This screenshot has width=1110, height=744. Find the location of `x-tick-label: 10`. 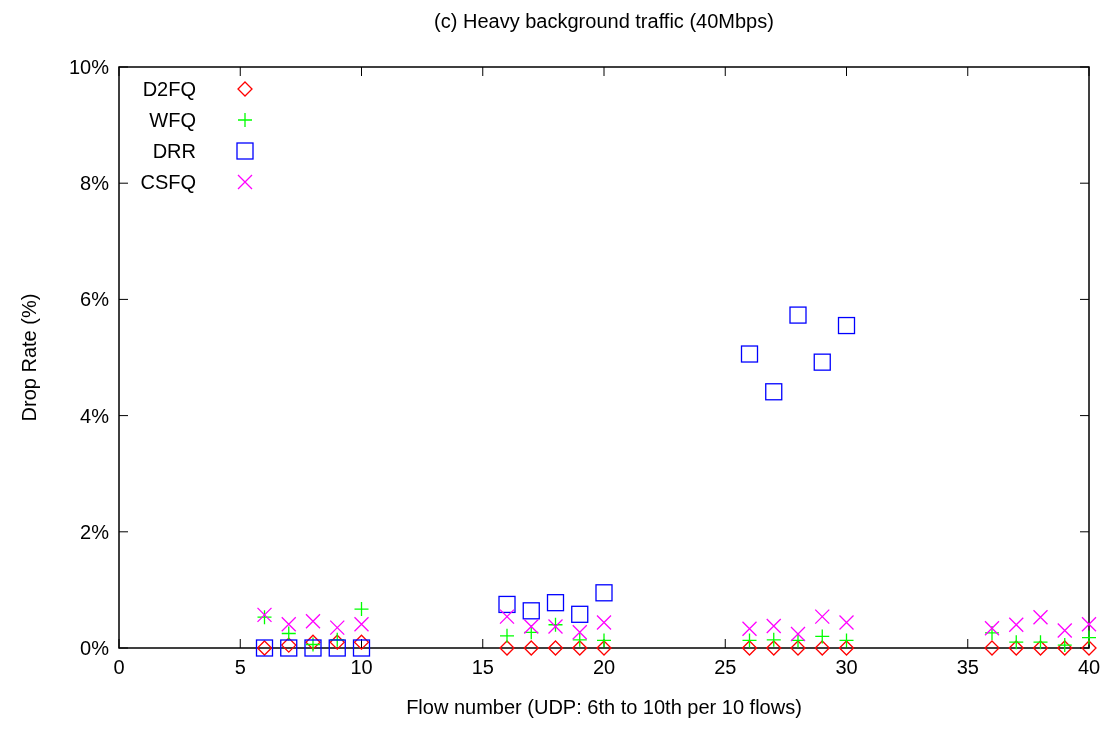

x-tick-label: 10 is located at coordinates (361, 667).